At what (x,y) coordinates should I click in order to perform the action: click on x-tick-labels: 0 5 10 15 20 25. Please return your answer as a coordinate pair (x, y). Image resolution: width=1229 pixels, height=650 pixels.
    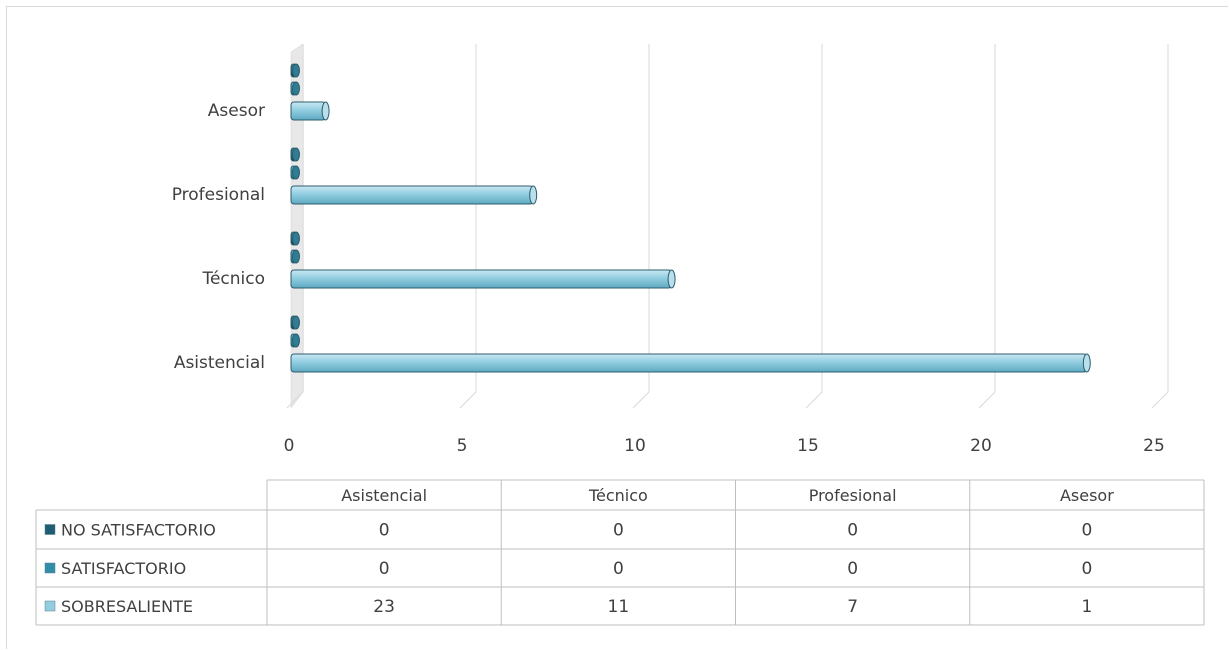
    Looking at the image, I should click on (724, 446).